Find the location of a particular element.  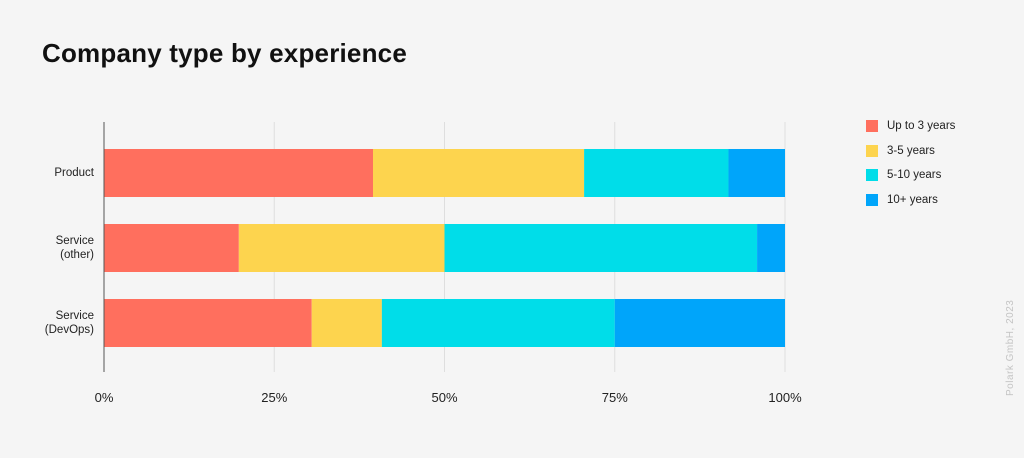

x-tick-label: 100% is located at coordinates (785, 397).